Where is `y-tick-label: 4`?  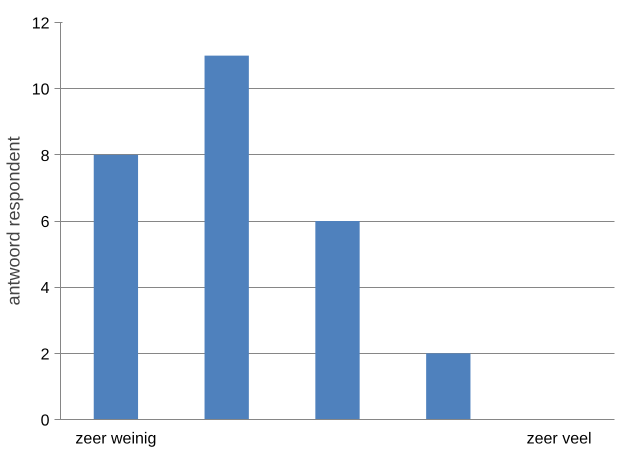
y-tick-label: 4 is located at coordinates (45, 289).